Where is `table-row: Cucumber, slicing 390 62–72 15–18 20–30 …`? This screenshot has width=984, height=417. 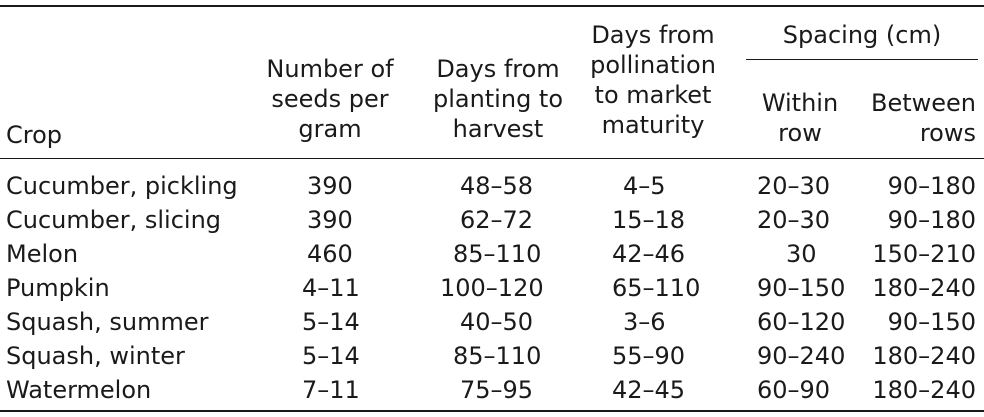
table-row: Cucumber, slicing 390 62–72 15–18 20–30 … is located at coordinates (492, 220).